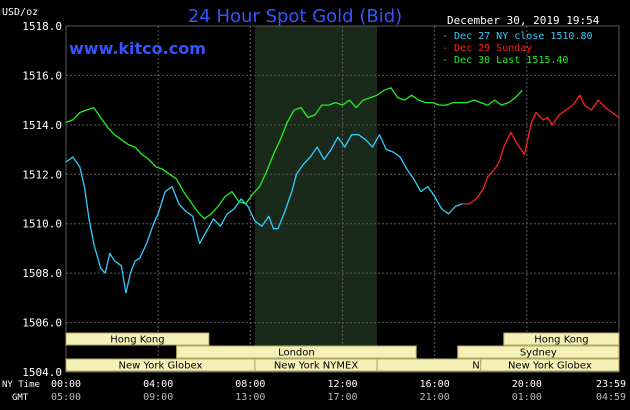 This screenshot has height=410, width=630. What do you see at coordinates (158, 397) in the screenshot?
I see `x-tick-label-gmt: 09:00` at bounding box center [158, 397].